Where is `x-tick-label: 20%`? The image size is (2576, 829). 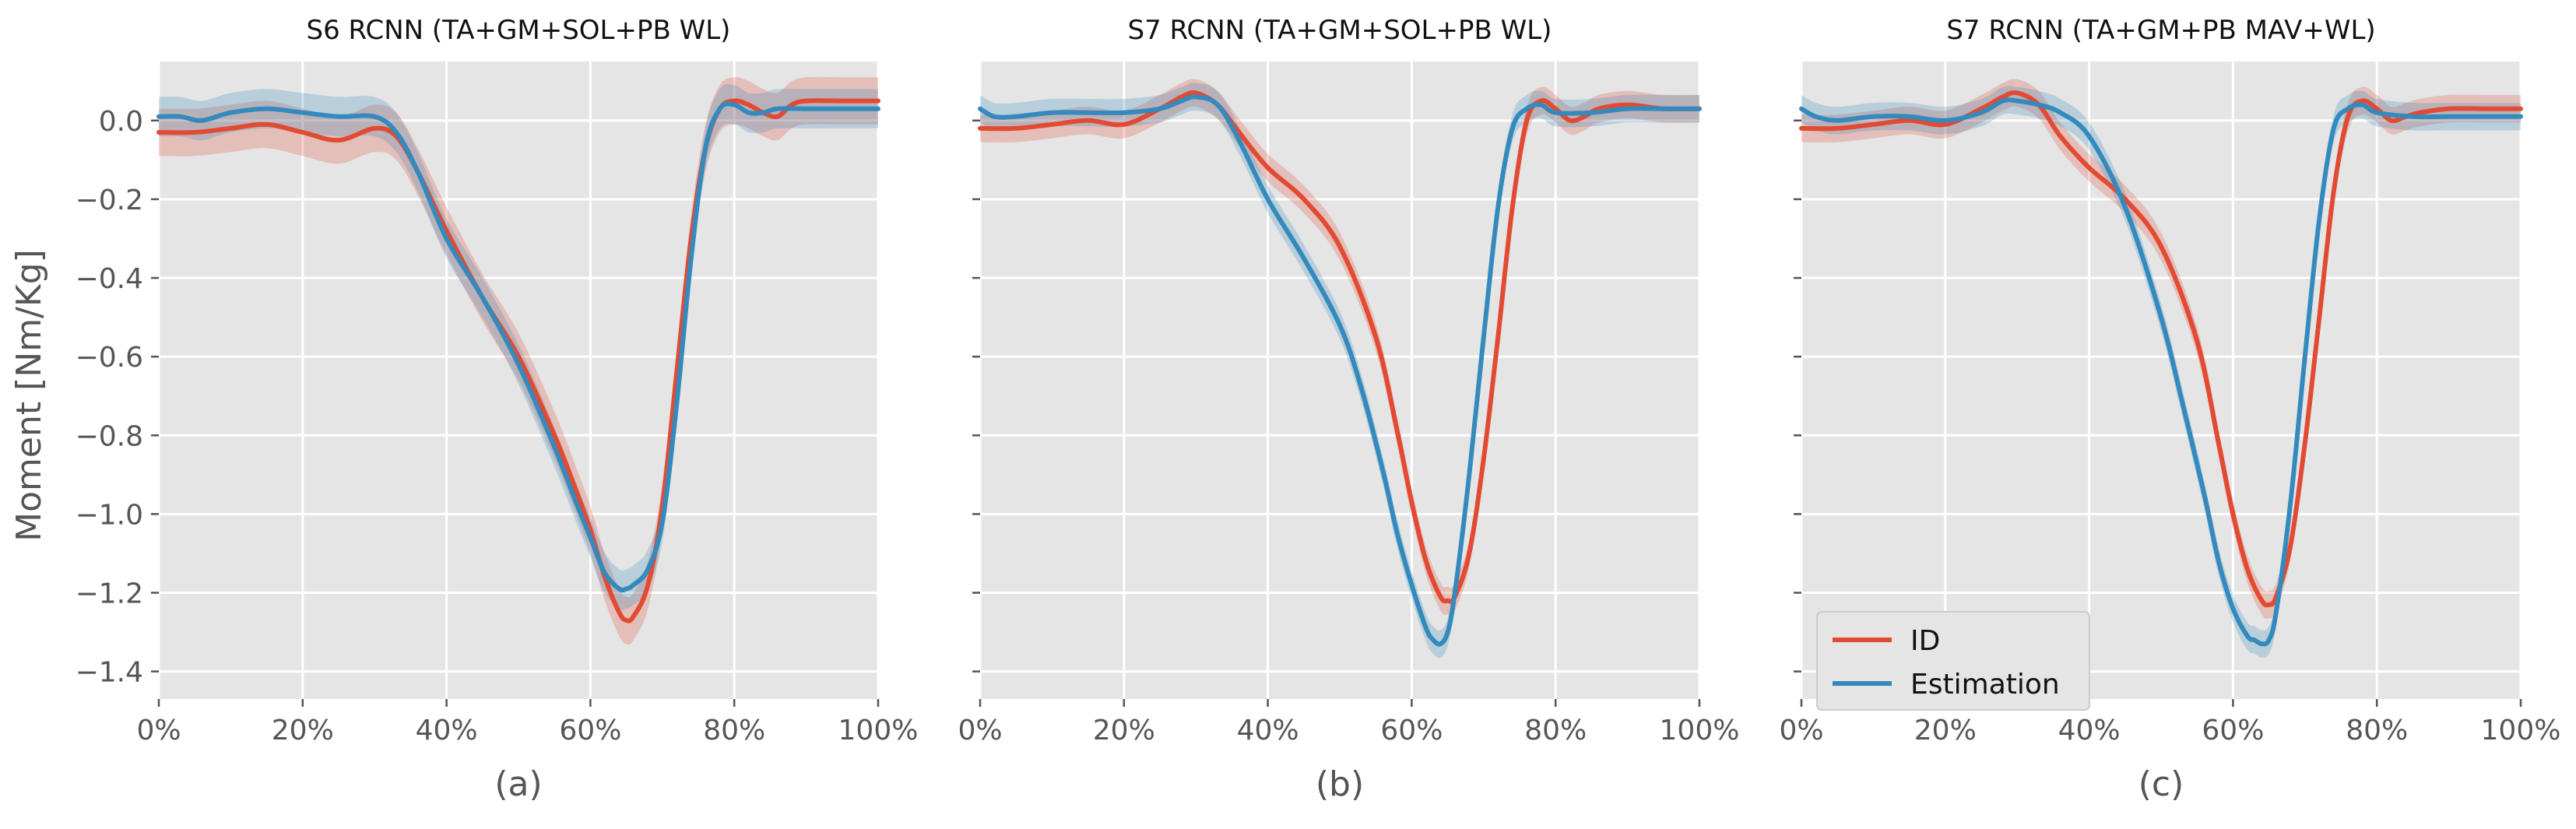 x-tick-label: 20% is located at coordinates (303, 730).